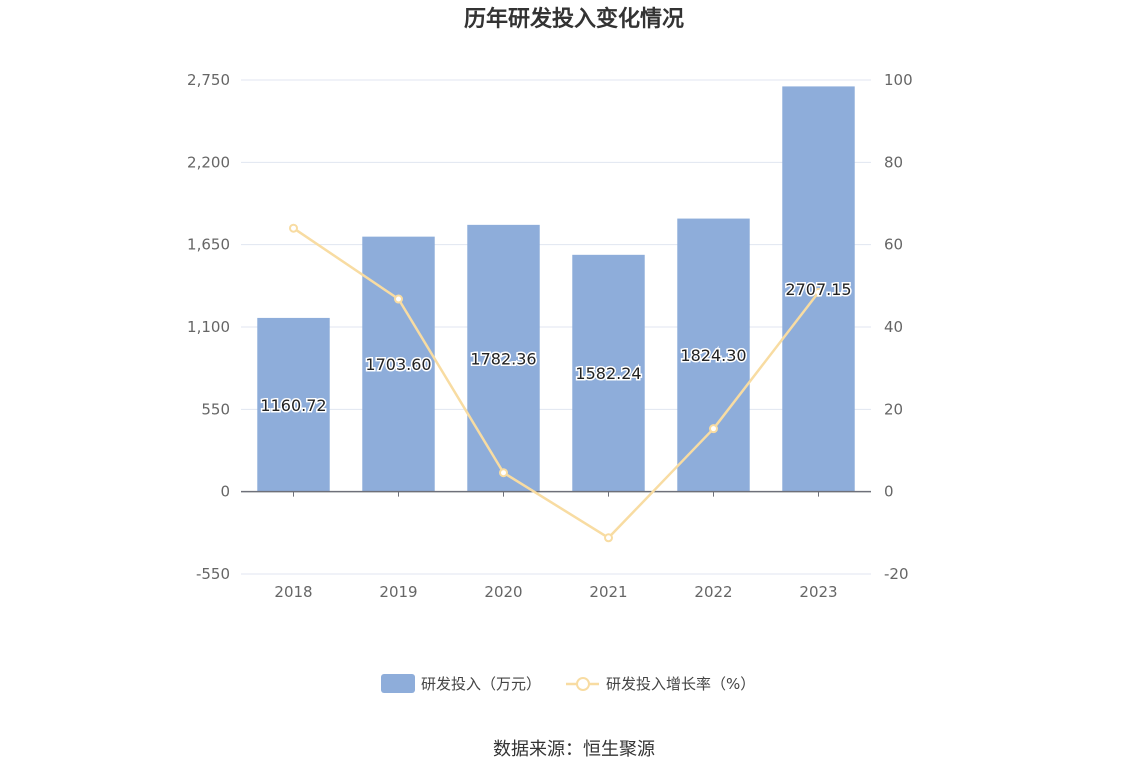  I want to click on bar-value-label: 1160.72, so click(293, 405).